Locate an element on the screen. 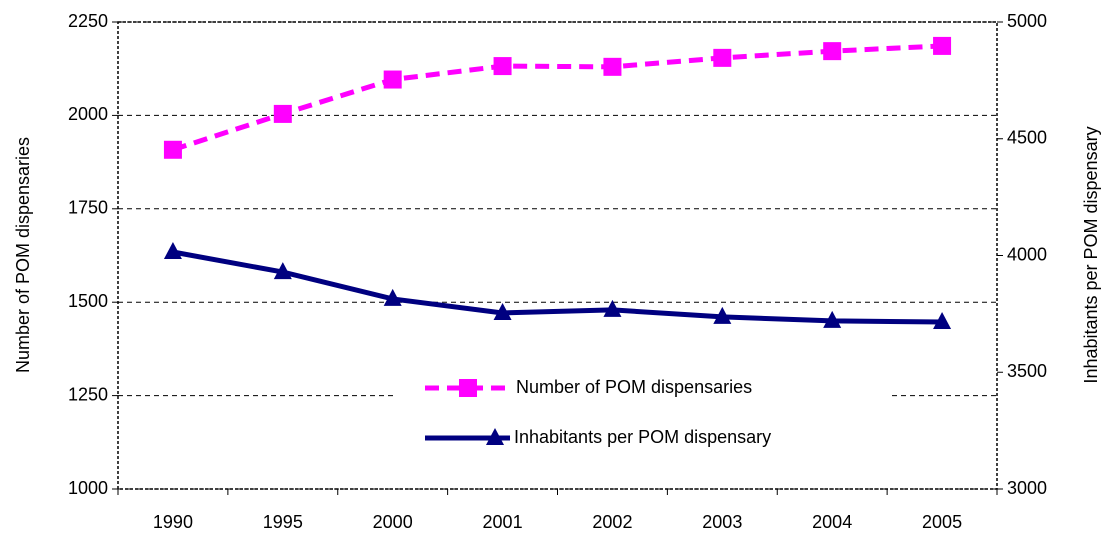  x-tick-label: 2005 is located at coordinates (942, 522).